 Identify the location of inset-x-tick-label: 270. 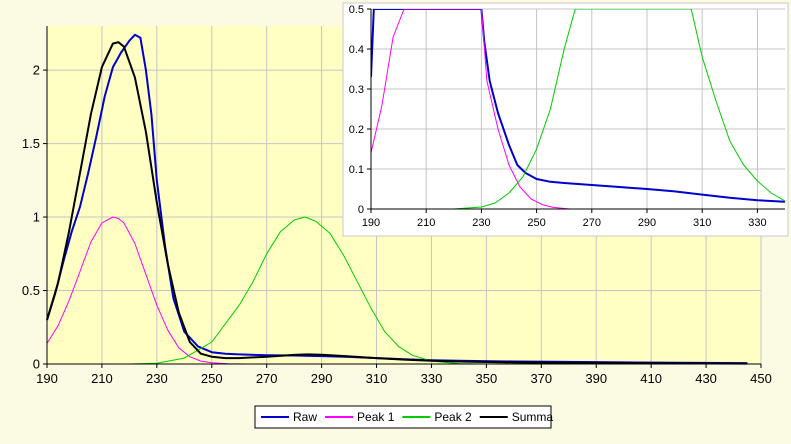
(592, 223).